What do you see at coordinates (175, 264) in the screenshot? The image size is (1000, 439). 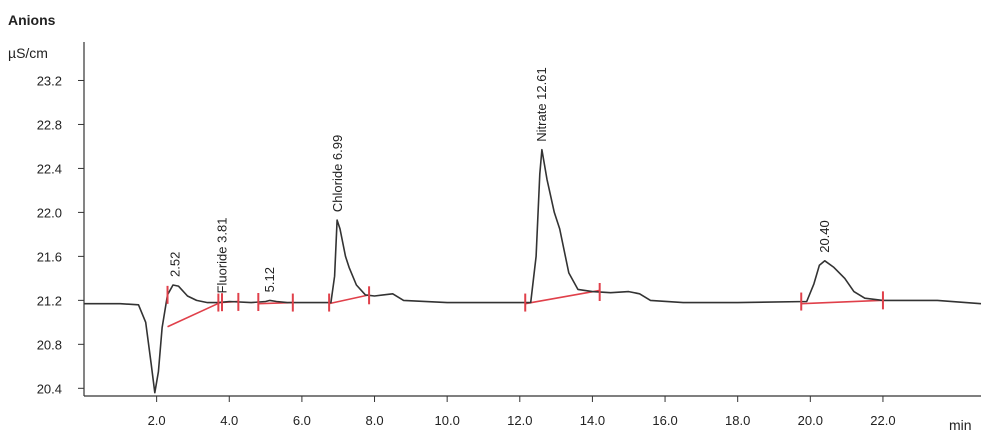 I see `peak-label: 2.52` at bounding box center [175, 264].